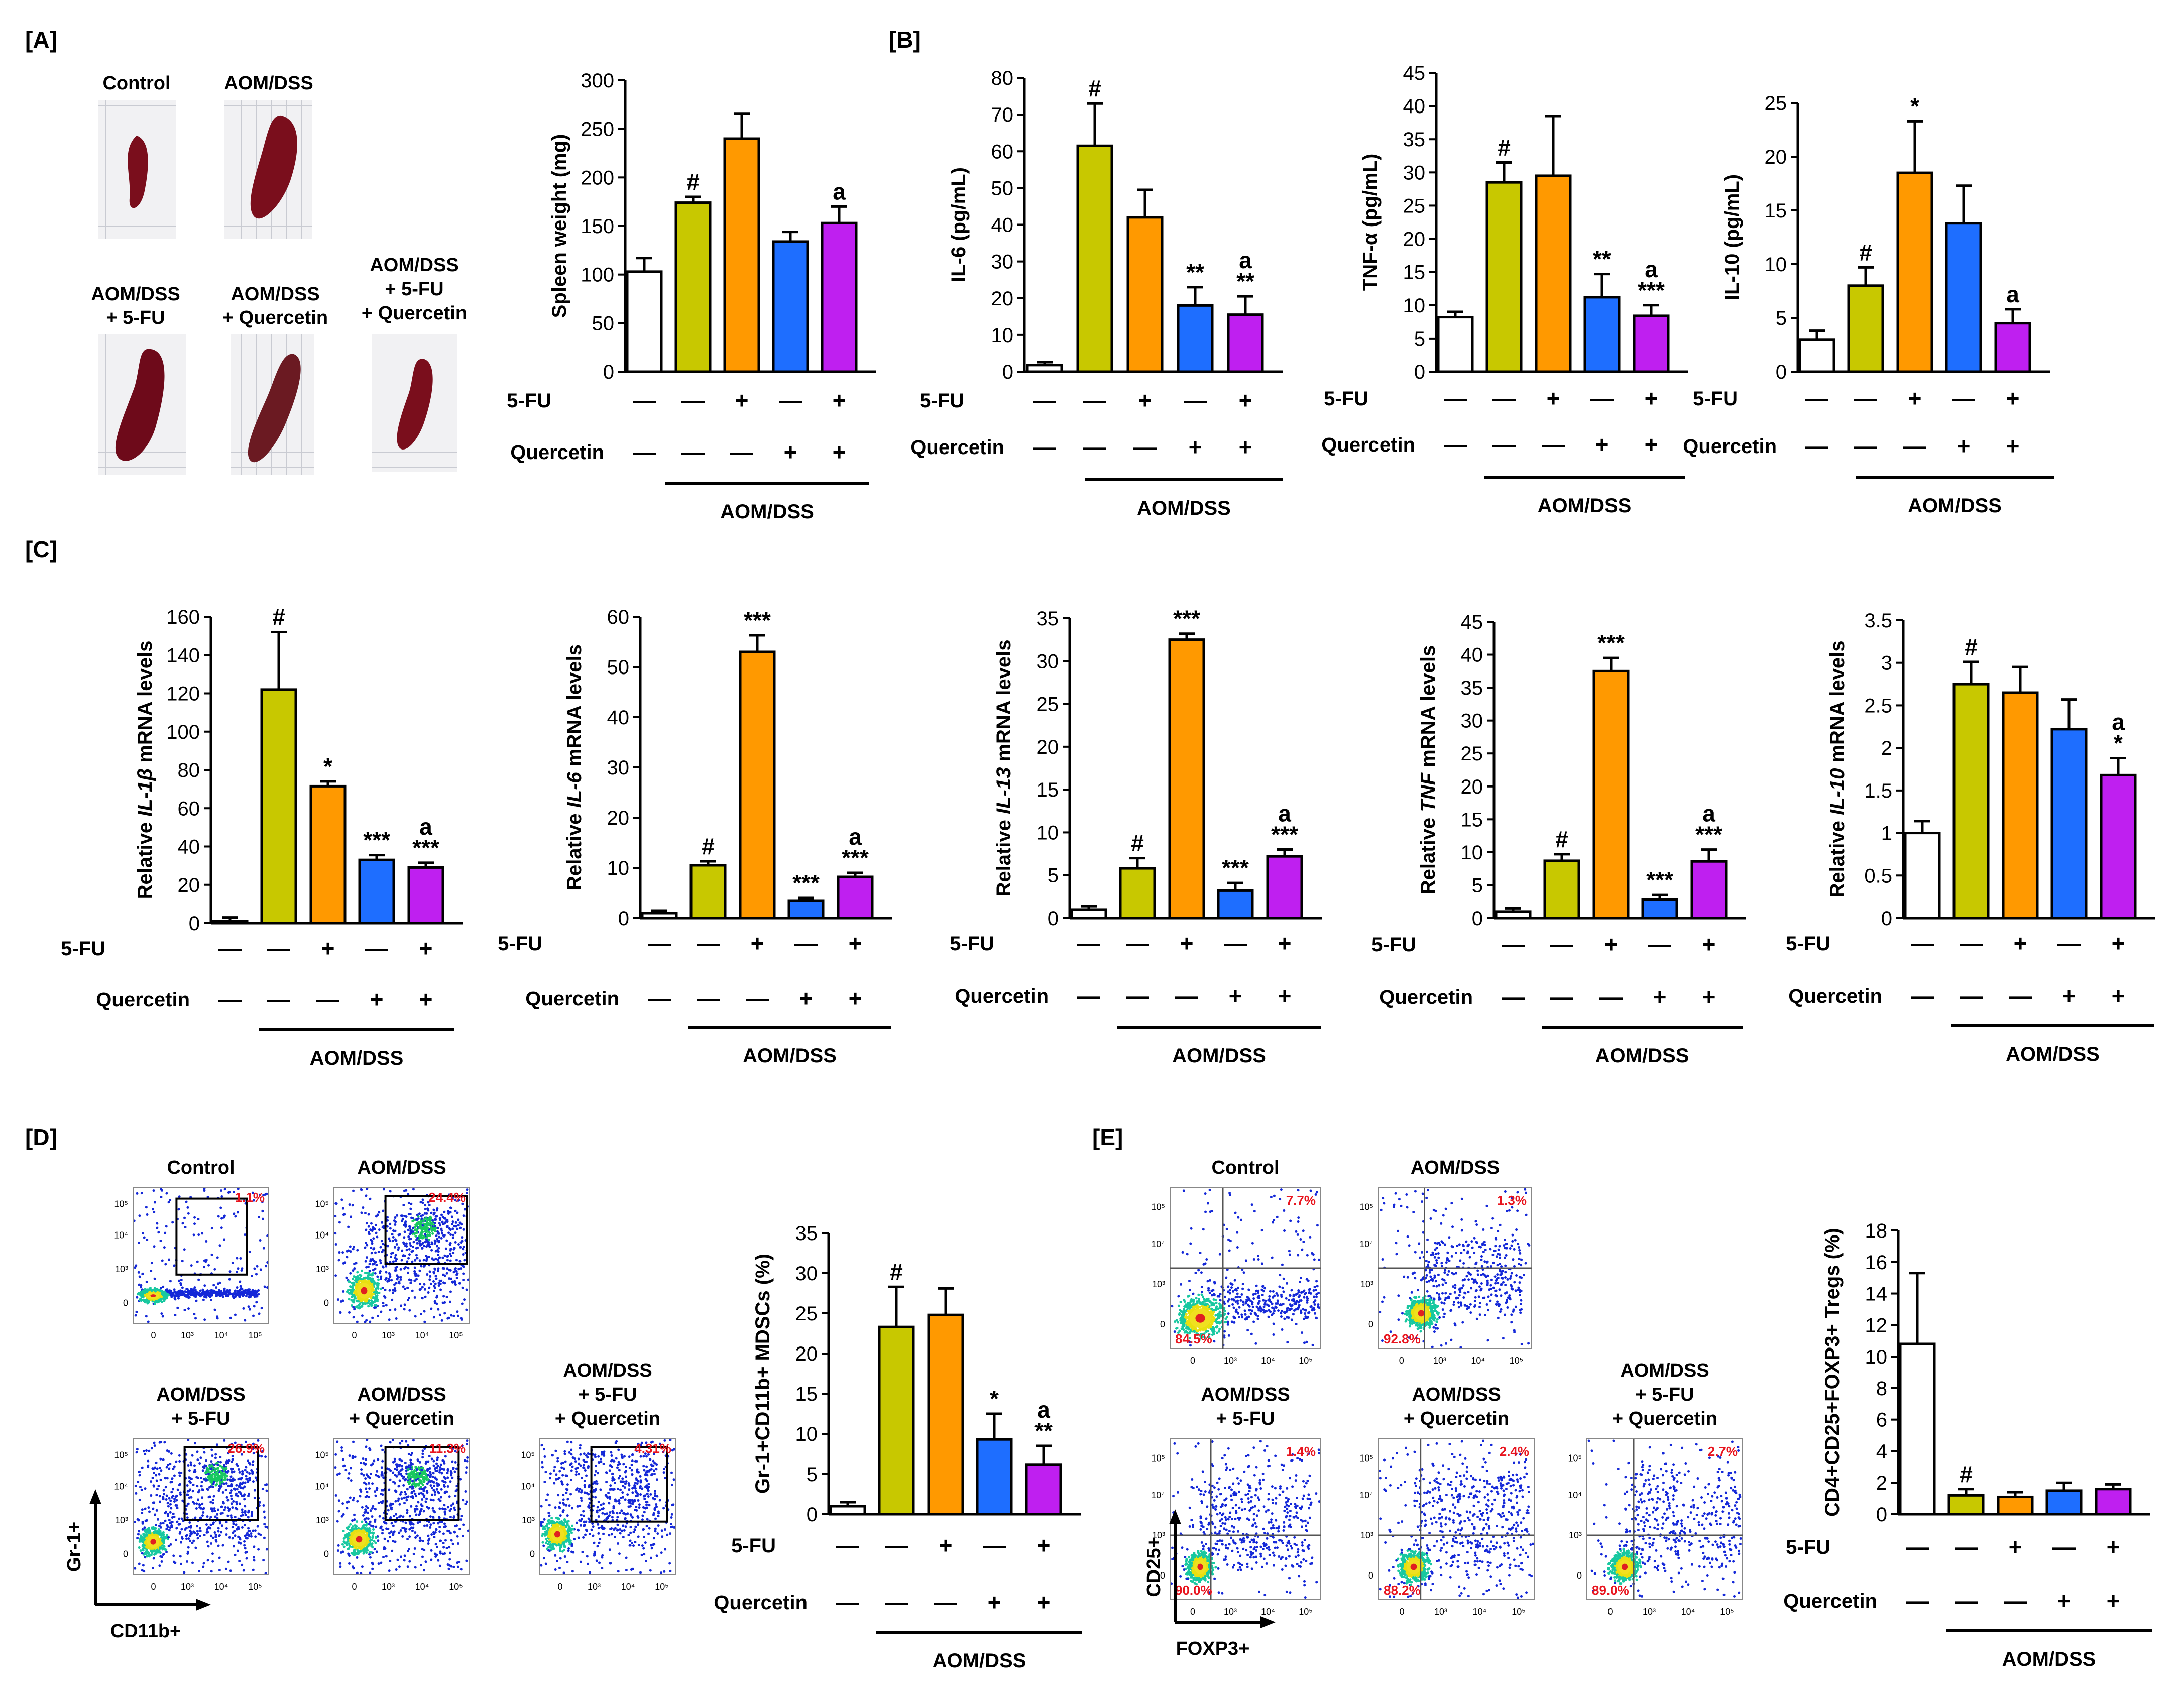 The width and height of the screenshot is (2184, 1685). What do you see at coordinates (763, 1374) in the screenshot?
I see `y-axis-label: Gr-1+CD11b+ MDSCs (%)` at bounding box center [763, 1374].